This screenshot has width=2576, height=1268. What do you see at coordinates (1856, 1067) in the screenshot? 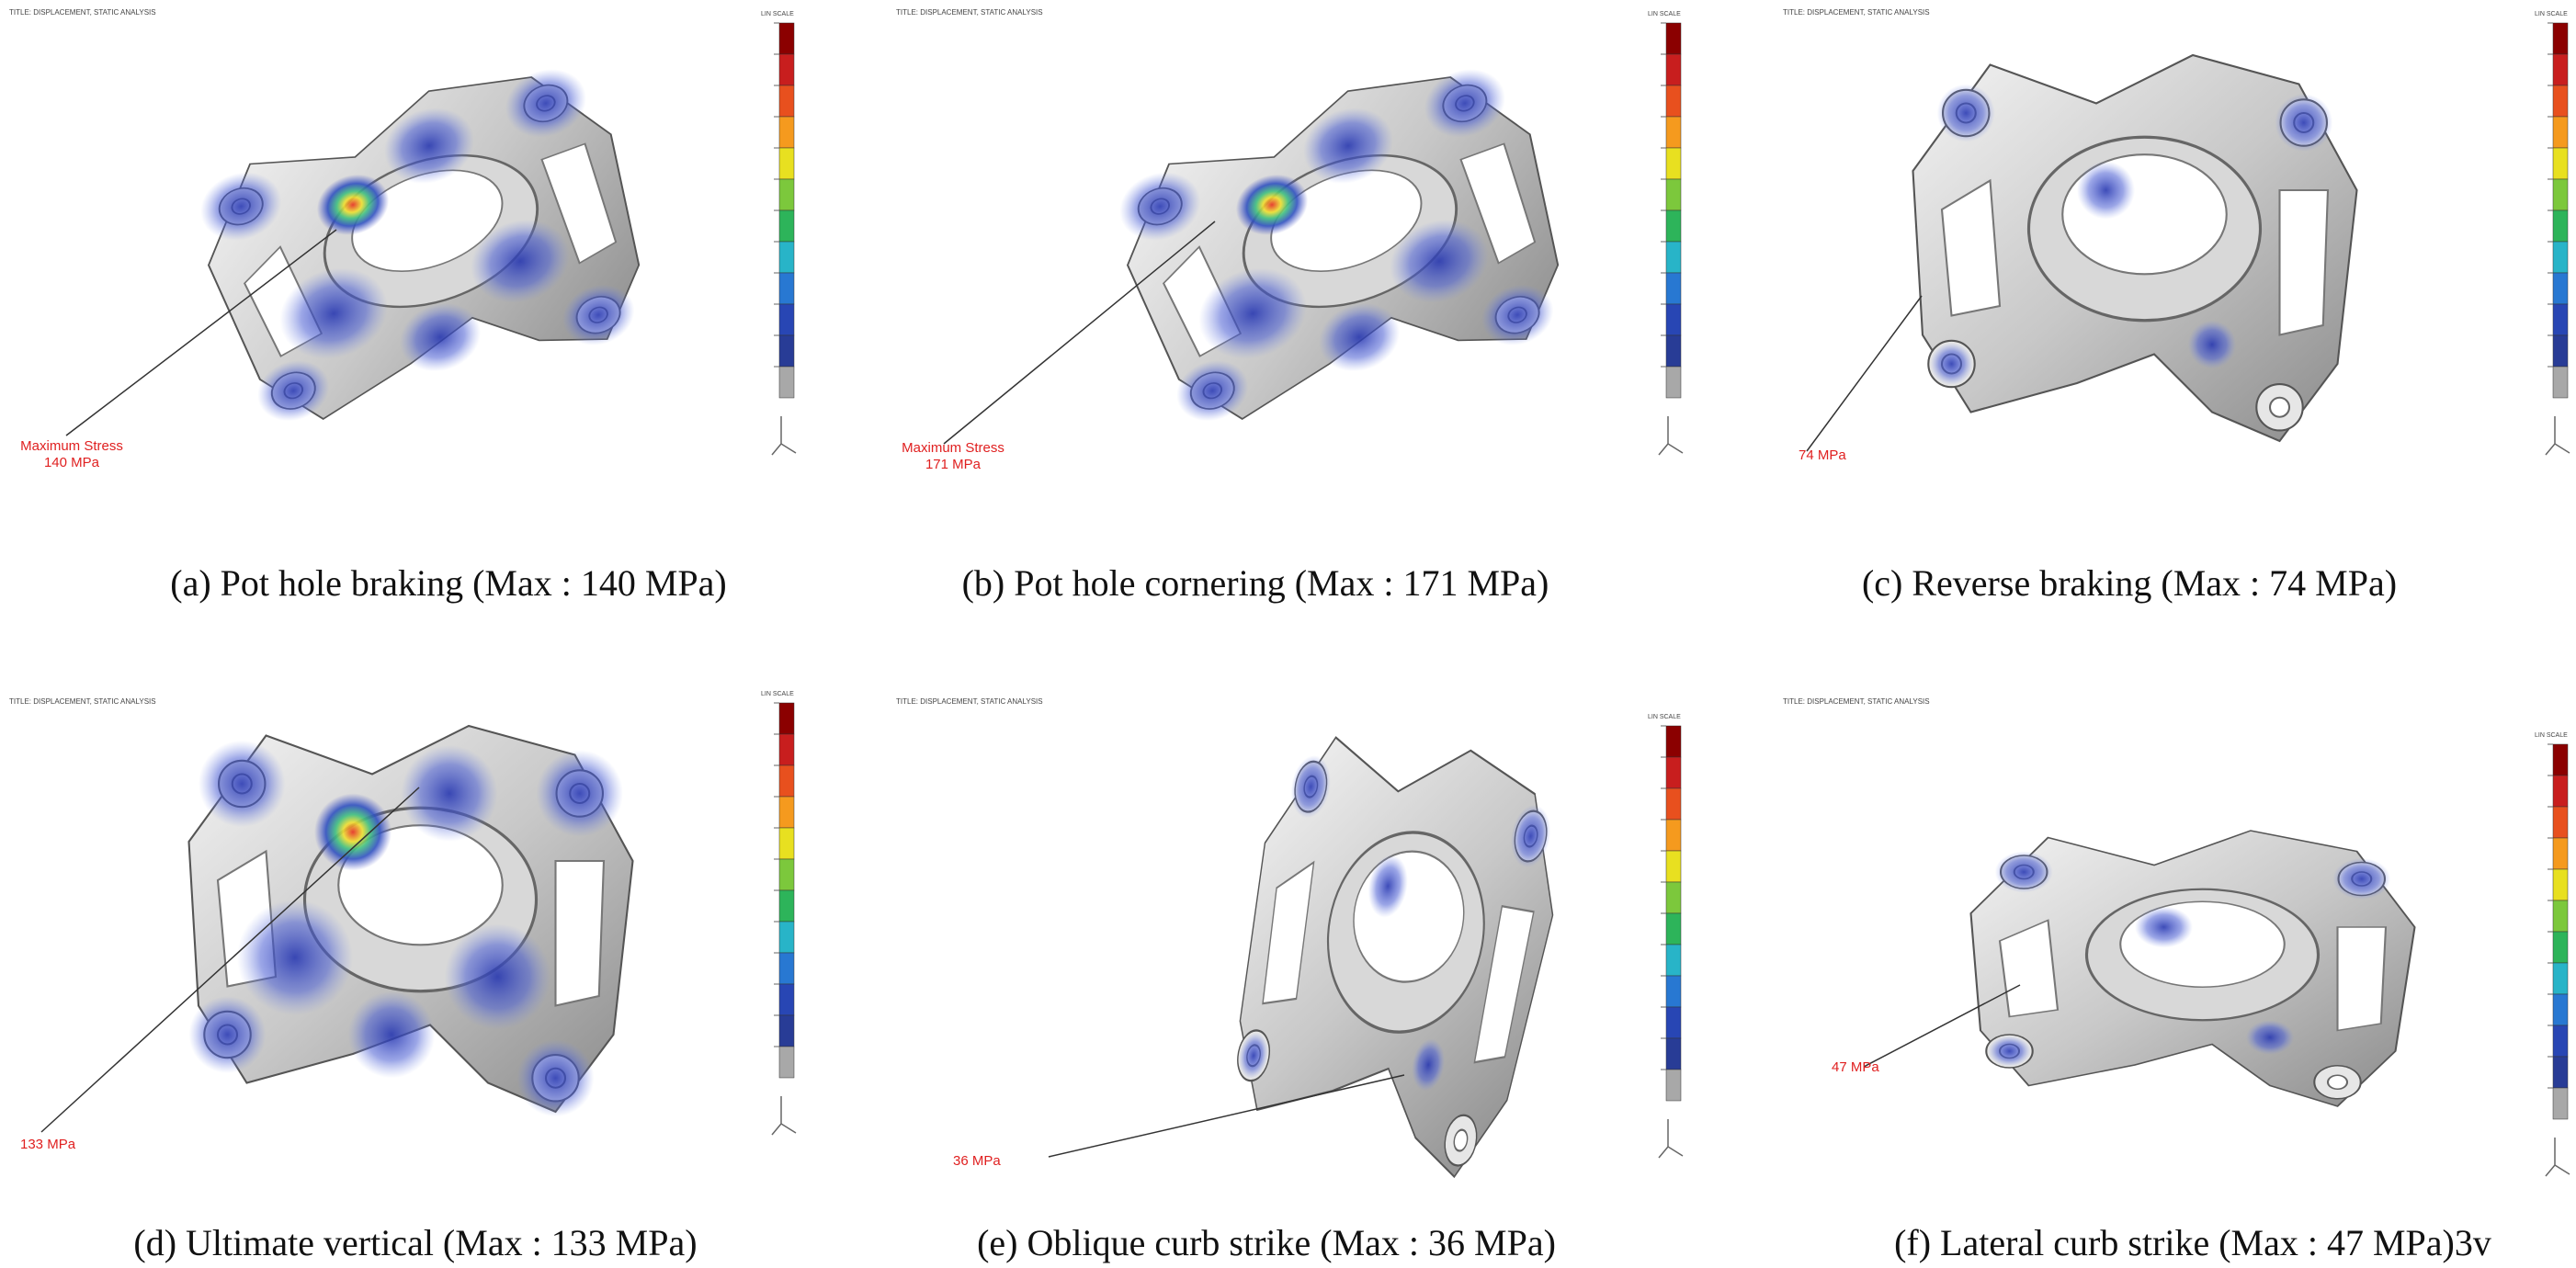
I see `stress-annotation: 47 MPa` at bounding box center [1856, 1067].